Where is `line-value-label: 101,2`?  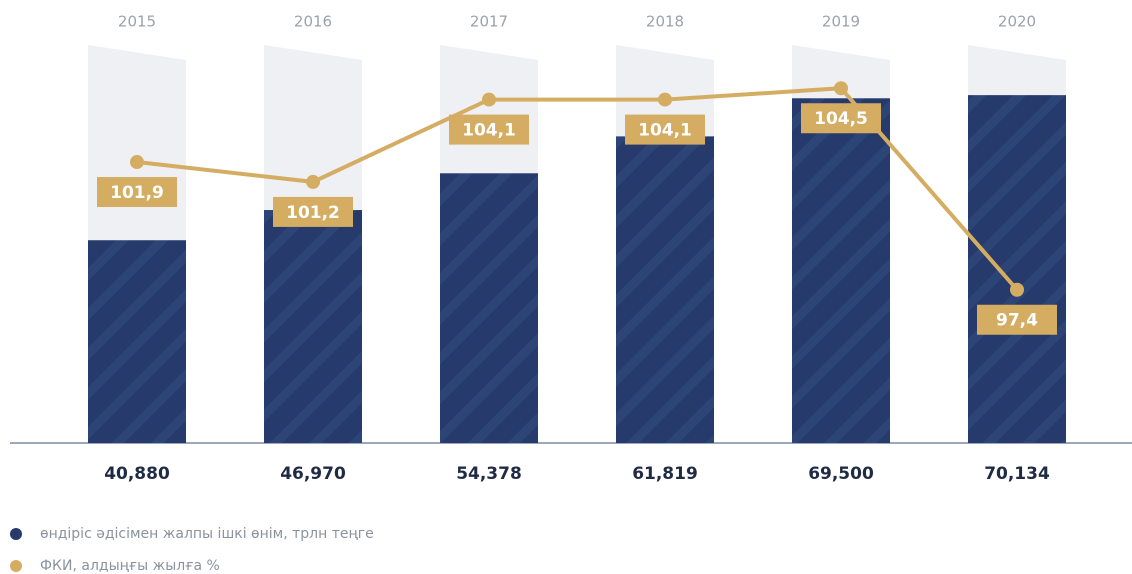
line-value-label: 101,2 is located at coordinates (313, 213).